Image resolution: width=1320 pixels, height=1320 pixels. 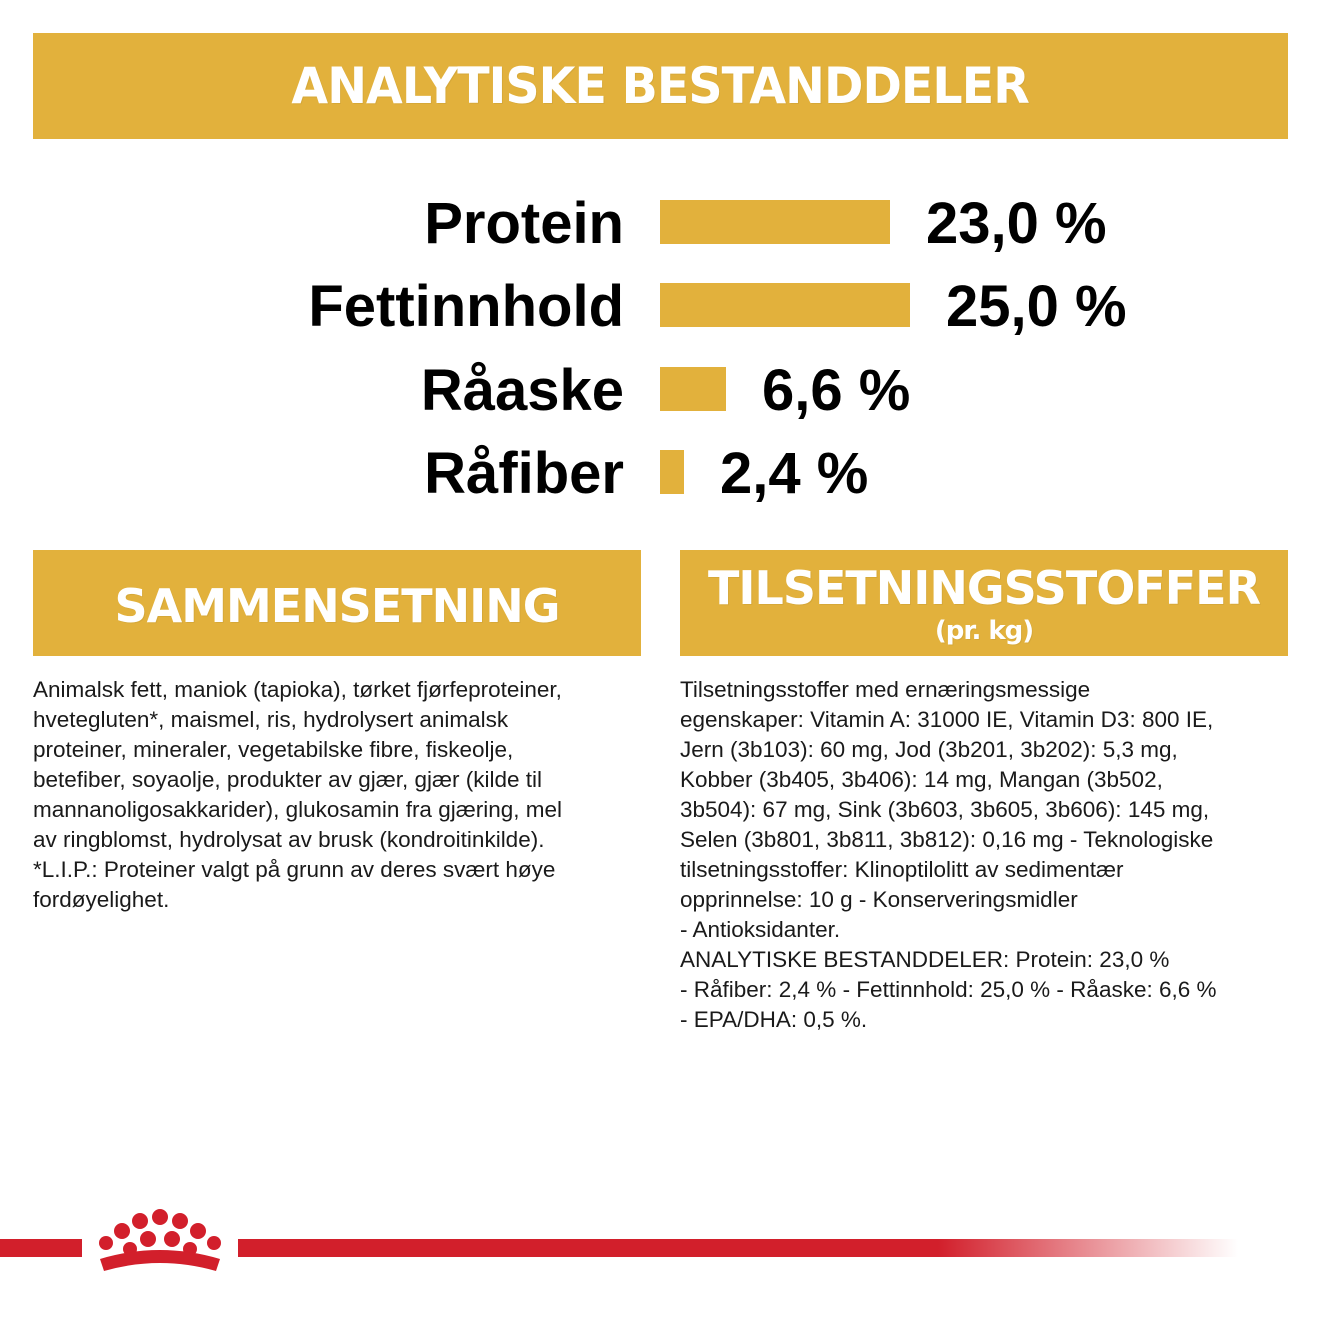 I want to click on analysis-value-raafiber: 2,4 %, so click(x=794, y=473).